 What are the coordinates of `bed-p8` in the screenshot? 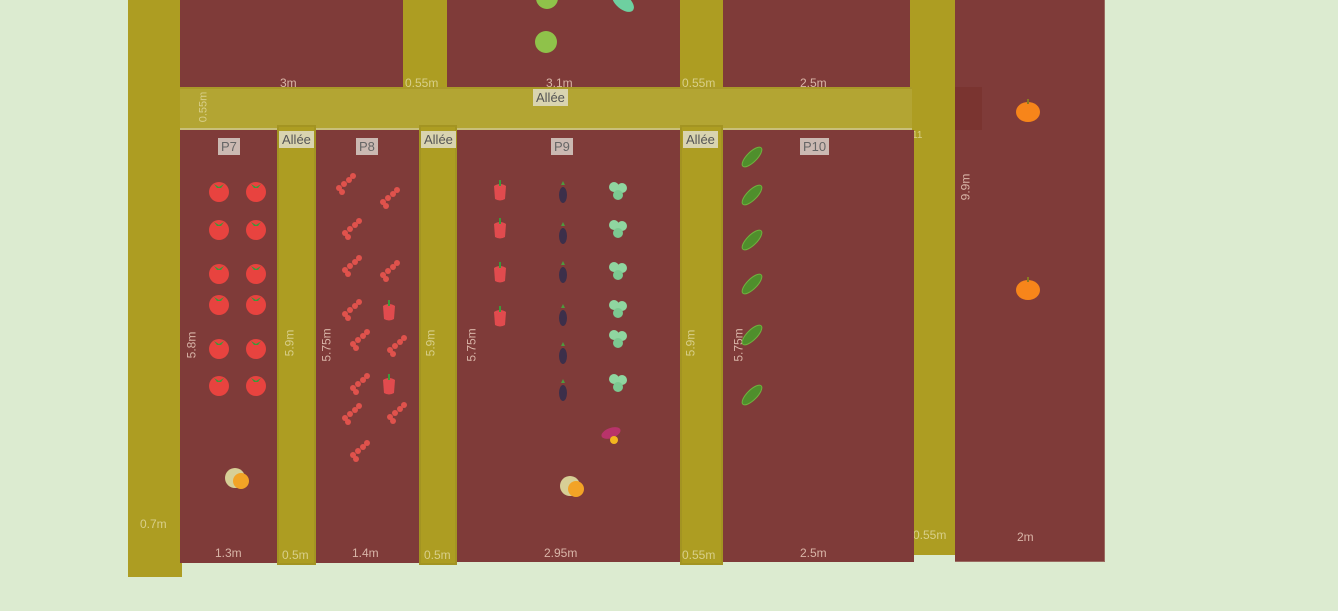 It's located at (367, 346).